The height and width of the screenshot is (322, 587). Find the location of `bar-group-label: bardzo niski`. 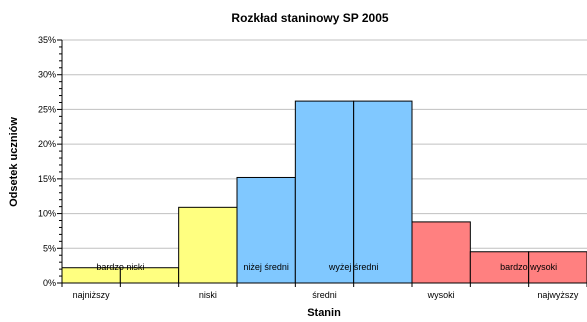

bar-group-label: bardzo niski is located at coordinates (120, 267).